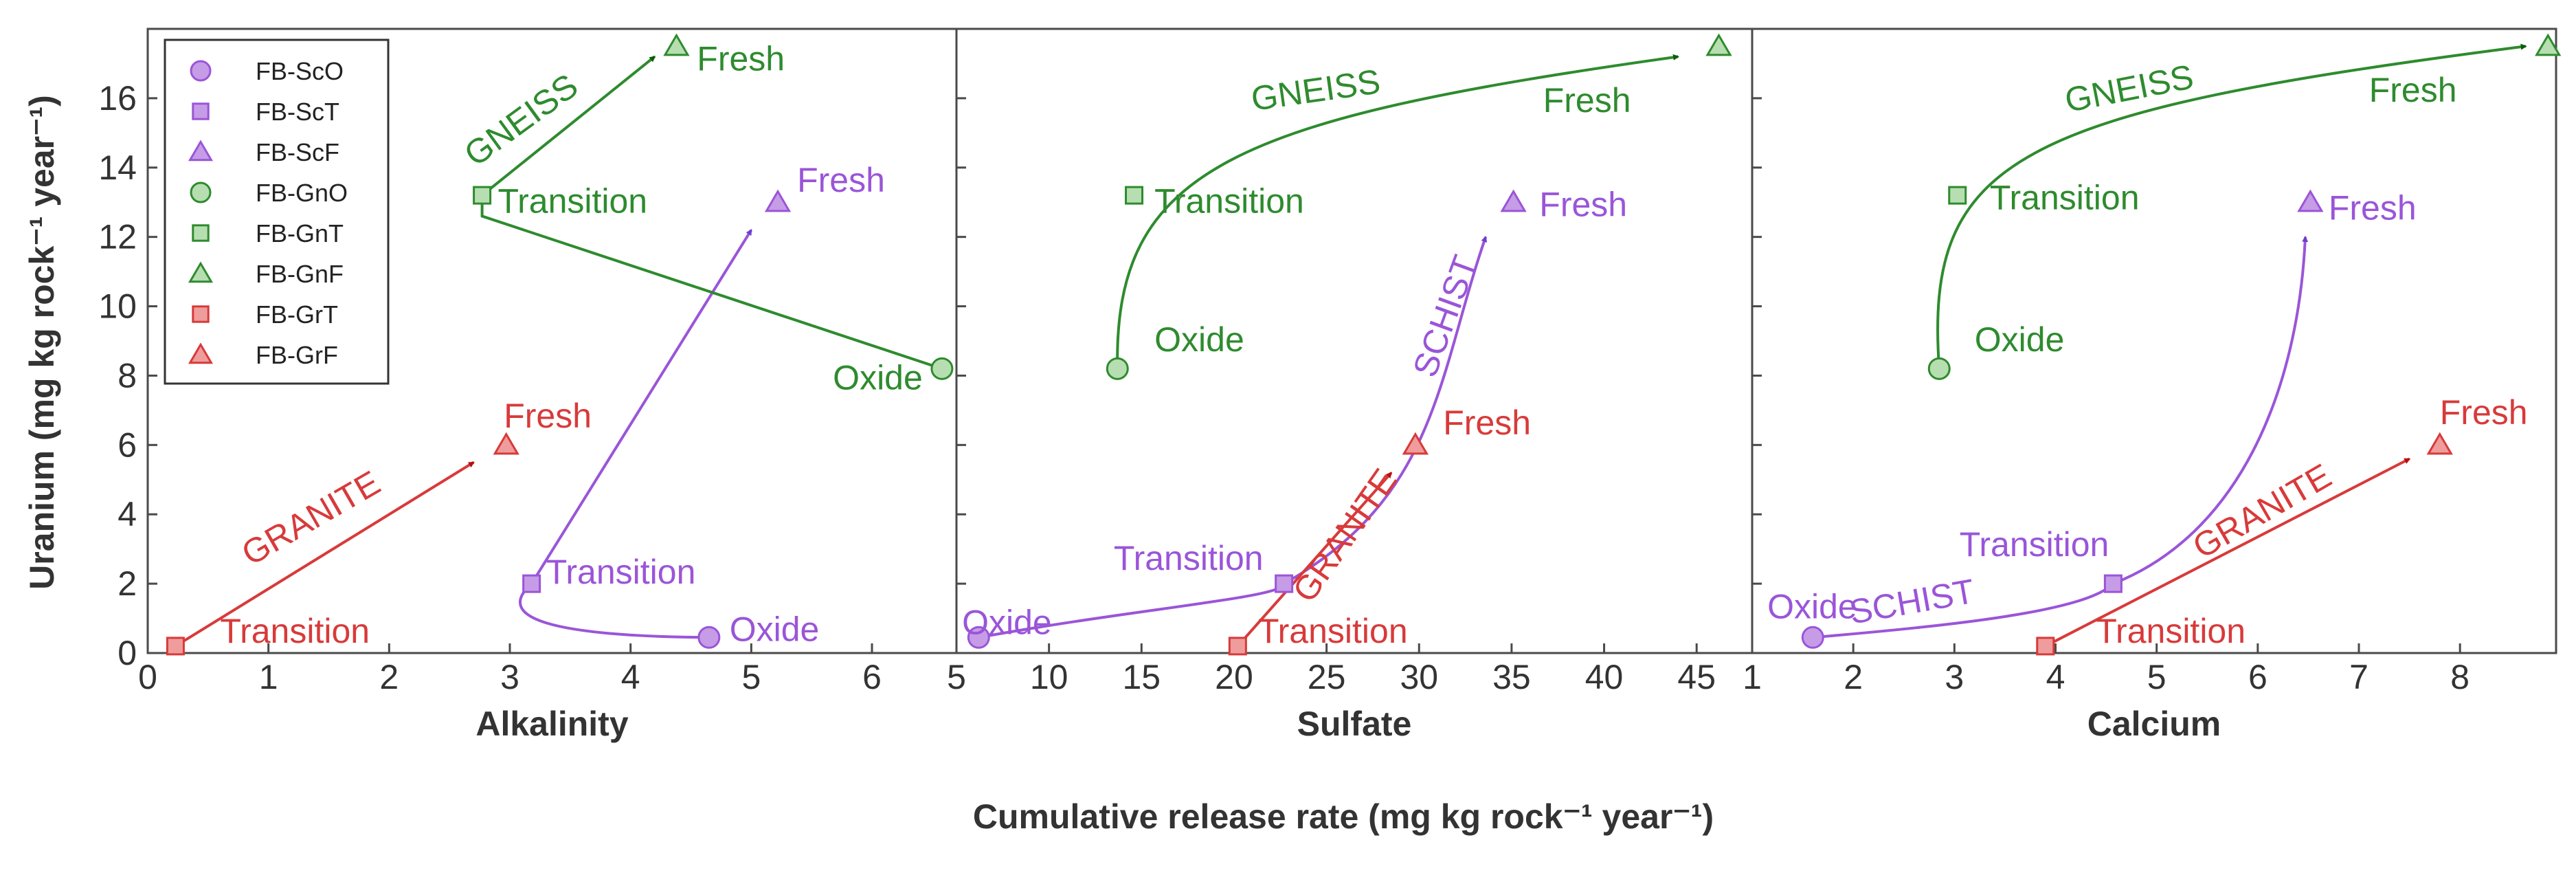 The height and width of the screenshot is (873, 2576). What do you see at coordinates (297, 314) in the screenshot?
I see `legend-label: FB-GrT` at bounding box center [297, 314].